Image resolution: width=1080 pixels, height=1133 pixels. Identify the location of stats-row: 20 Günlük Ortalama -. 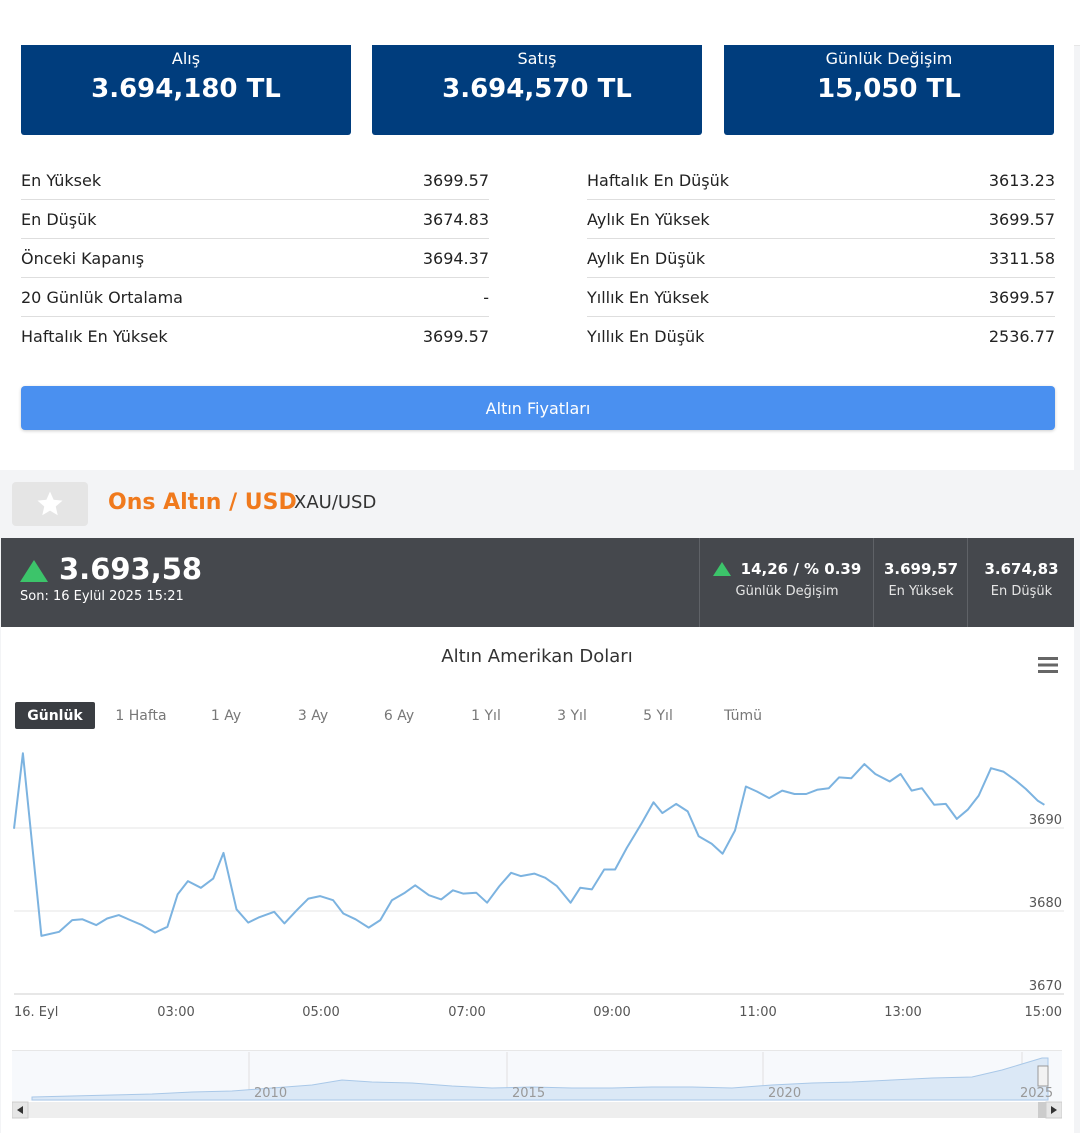
(255, 297).